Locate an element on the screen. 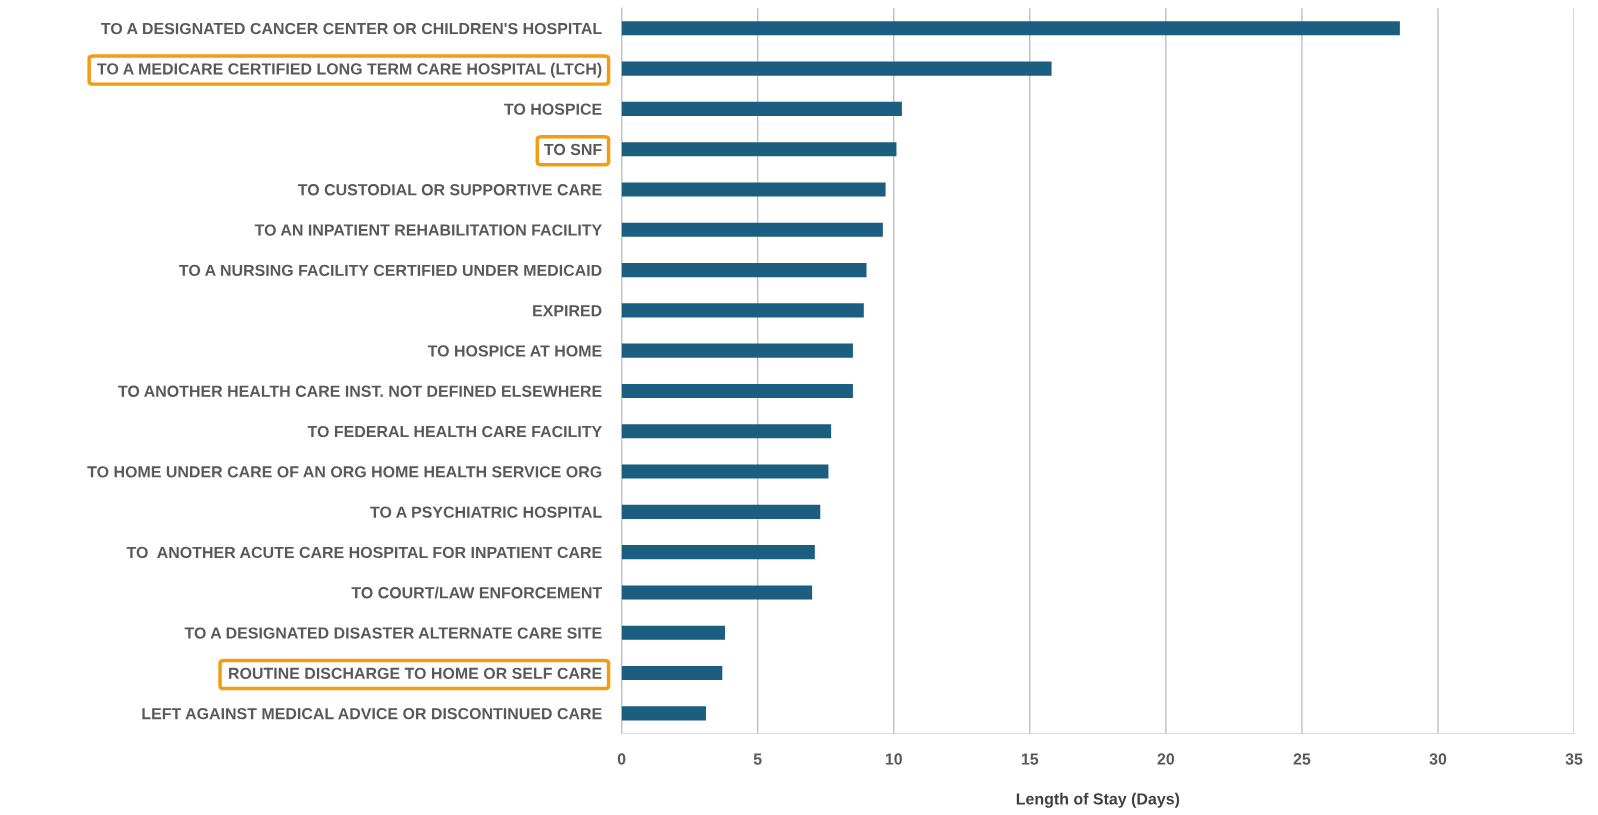  y-tick-label: TO A PSYCHIATRIC HOSPITAL is located at coordinates (486, 512).